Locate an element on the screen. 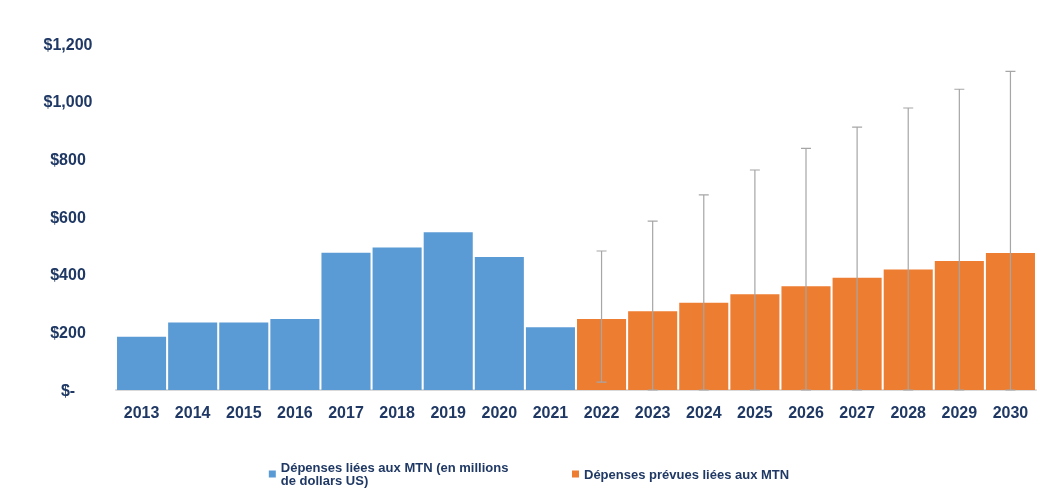 The height and width of the screenshot is (500, 1058). x-tick-label: 2018 is located at coordinates (397, 412).